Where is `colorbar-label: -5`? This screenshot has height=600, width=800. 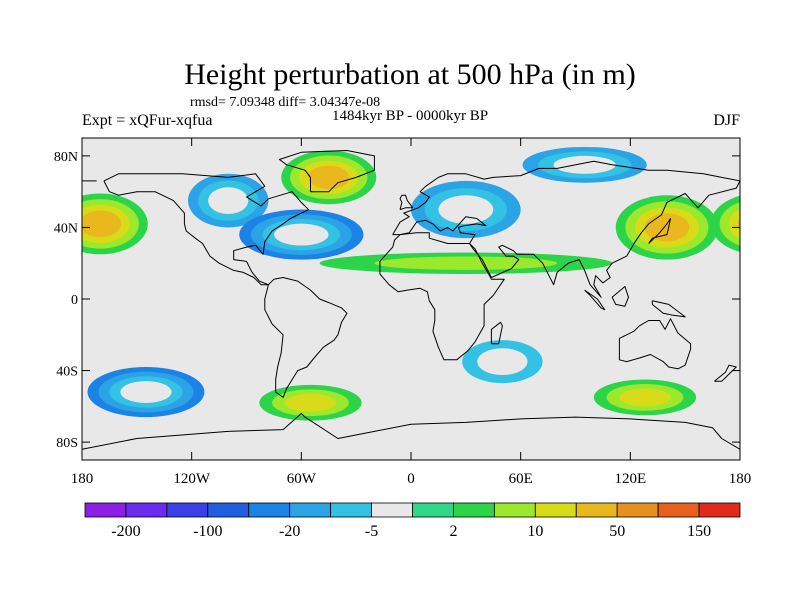
colorbar-label: -5 is located at coordinates (371, 531).